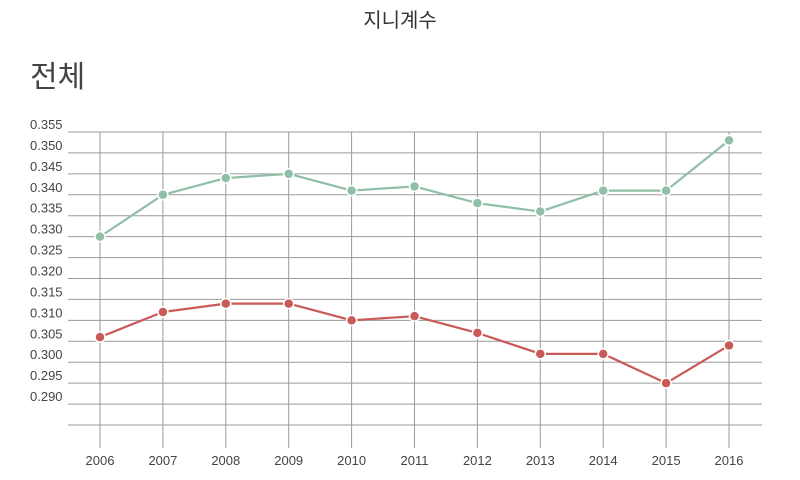 This screenshot has width=800, height=480. Describe the element at coordinates (46, 187) in the screenshot. I see `y-tick-label: 0.340` at that location.